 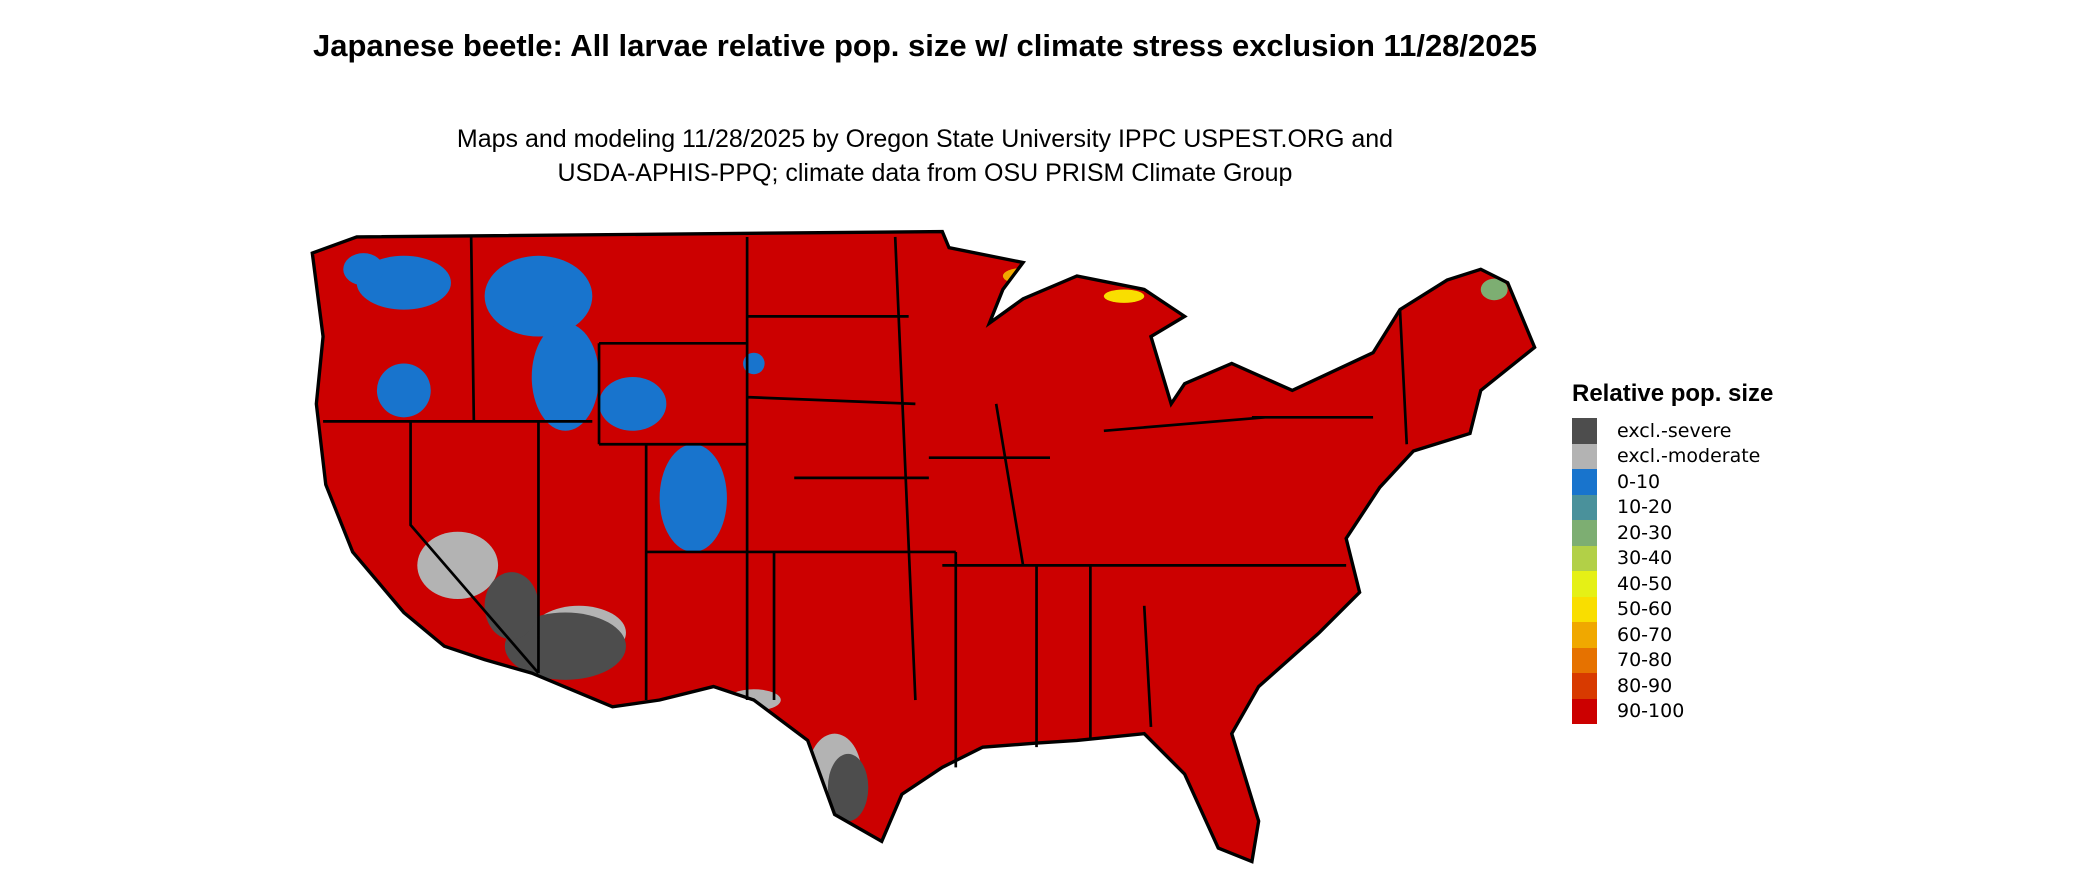 I want to click on legend-item: 10-20, so click(x=1672, y=507).